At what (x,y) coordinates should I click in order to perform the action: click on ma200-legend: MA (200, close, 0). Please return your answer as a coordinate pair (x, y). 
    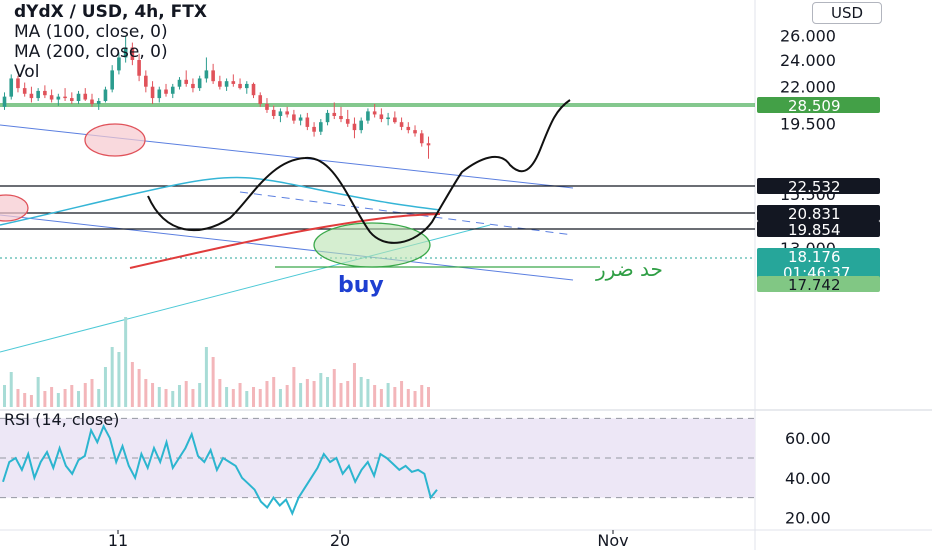
    Looking at the image, I should click on (91, 52).